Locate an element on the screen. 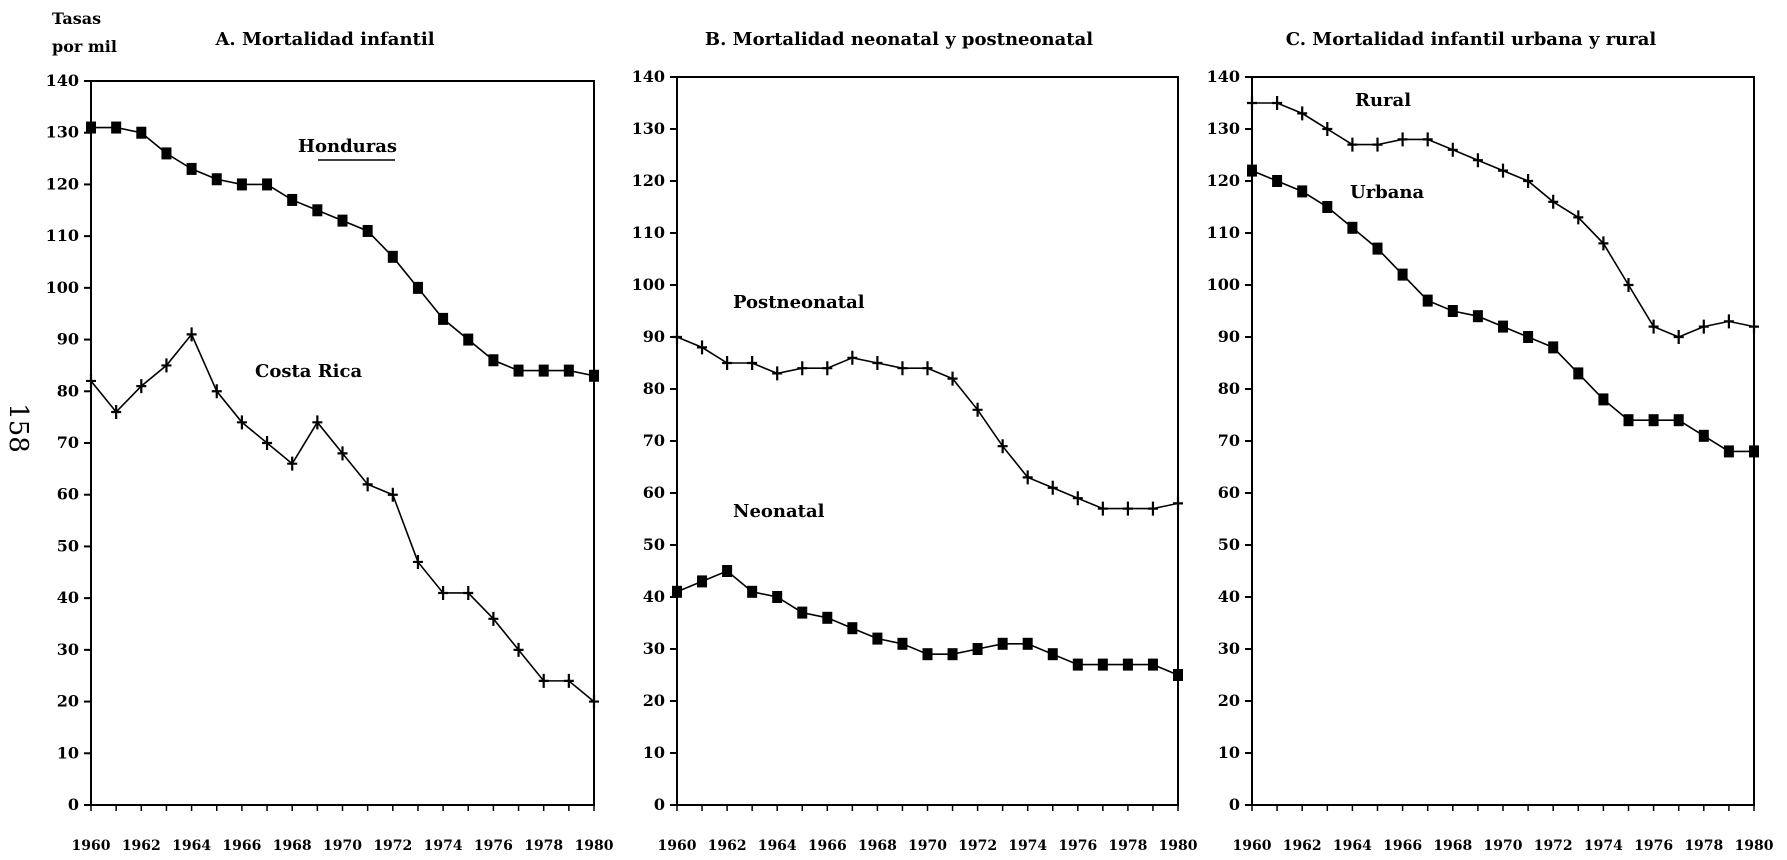  x-tick-label: 1964 is located at coordinates (777, 846).